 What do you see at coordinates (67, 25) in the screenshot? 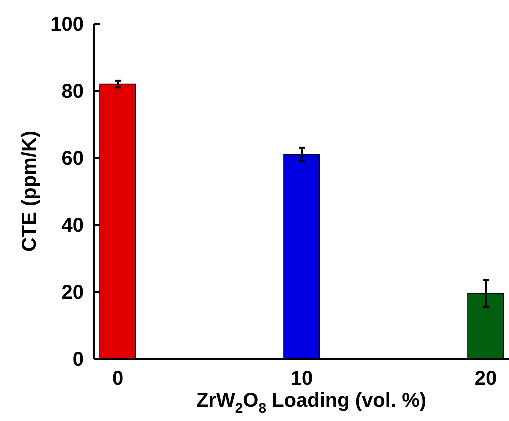
I see `y-tick-label: 100` at bounding box center [67, 25].